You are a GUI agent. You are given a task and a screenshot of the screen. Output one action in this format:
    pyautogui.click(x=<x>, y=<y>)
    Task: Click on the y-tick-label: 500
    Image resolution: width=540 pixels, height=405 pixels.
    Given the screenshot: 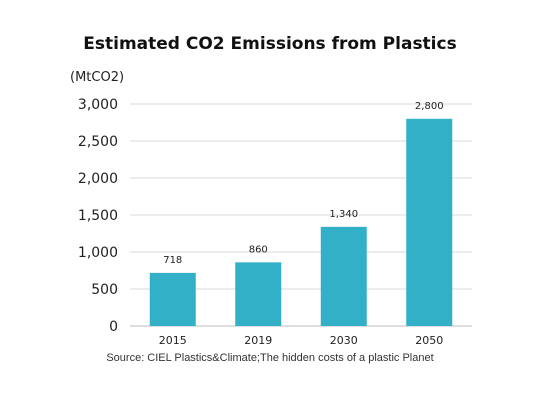 What is the action you would take?
    pyautogui.click(x=104, y=290)
    